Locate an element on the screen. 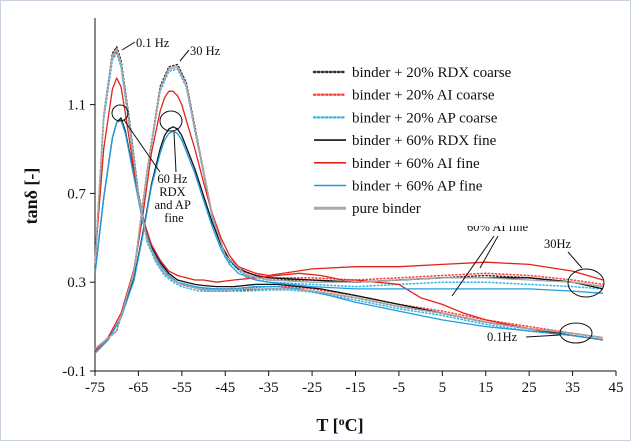 The width and height of the screenshot is (631, 441). x-tick-label: 15 is located at coordinates (485, 388).